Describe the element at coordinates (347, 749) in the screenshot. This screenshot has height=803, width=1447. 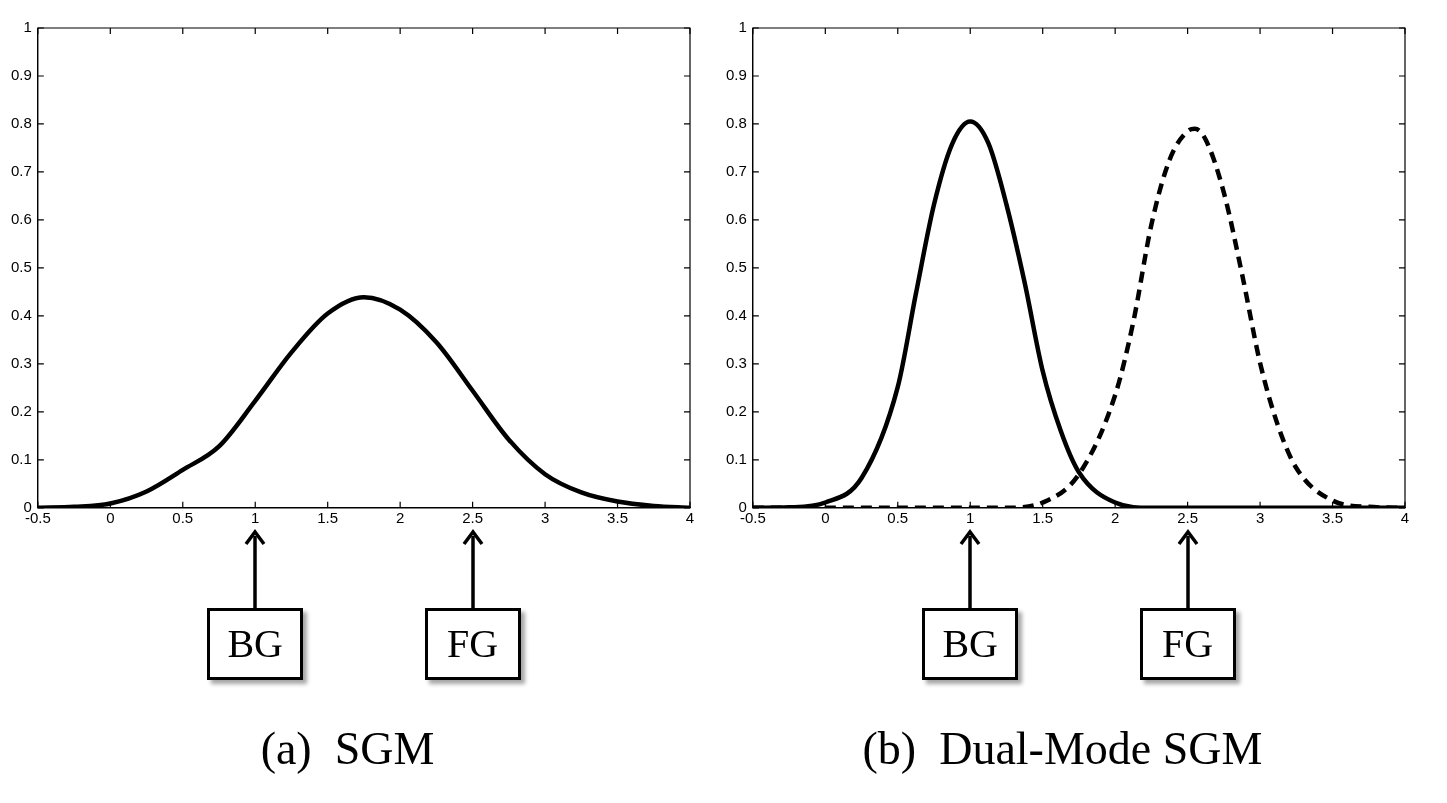
I see `text: (a) SGM` at that location.